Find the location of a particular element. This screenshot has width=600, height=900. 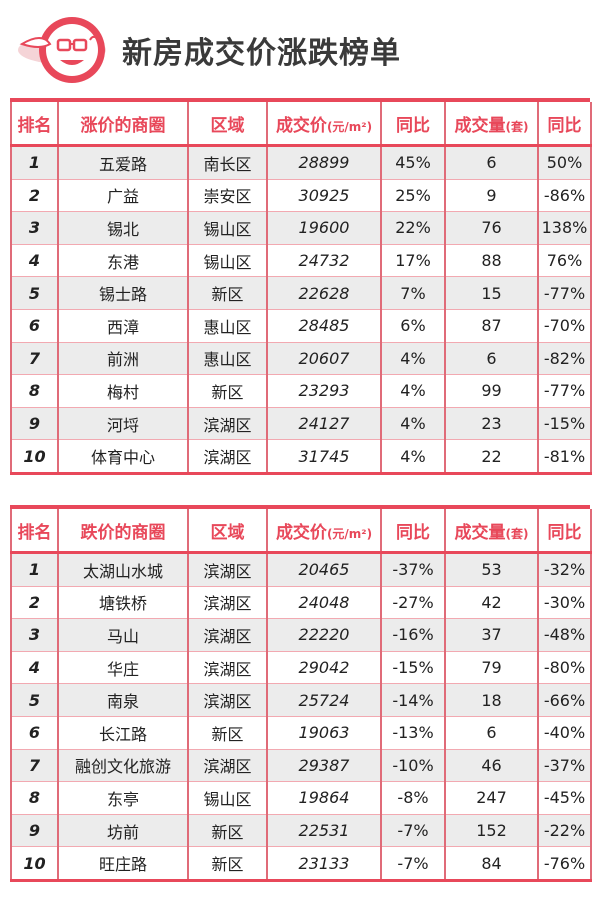

area-cell: 长江路 is located at coordinates (123, 733).